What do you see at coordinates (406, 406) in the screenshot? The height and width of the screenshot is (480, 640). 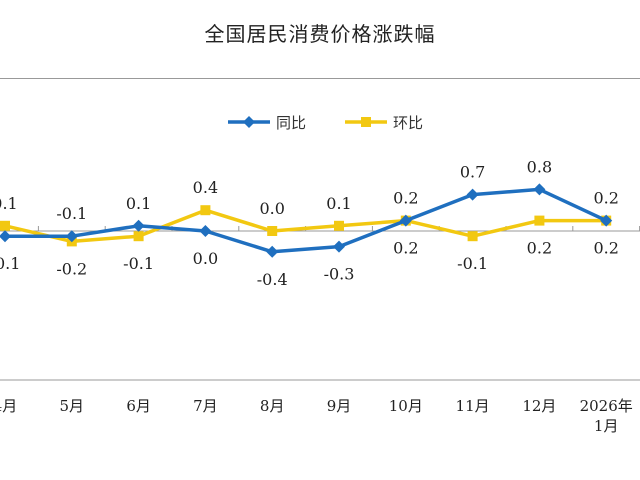 I see `x-tick-label: 10月` at bounding box center [406, 406].